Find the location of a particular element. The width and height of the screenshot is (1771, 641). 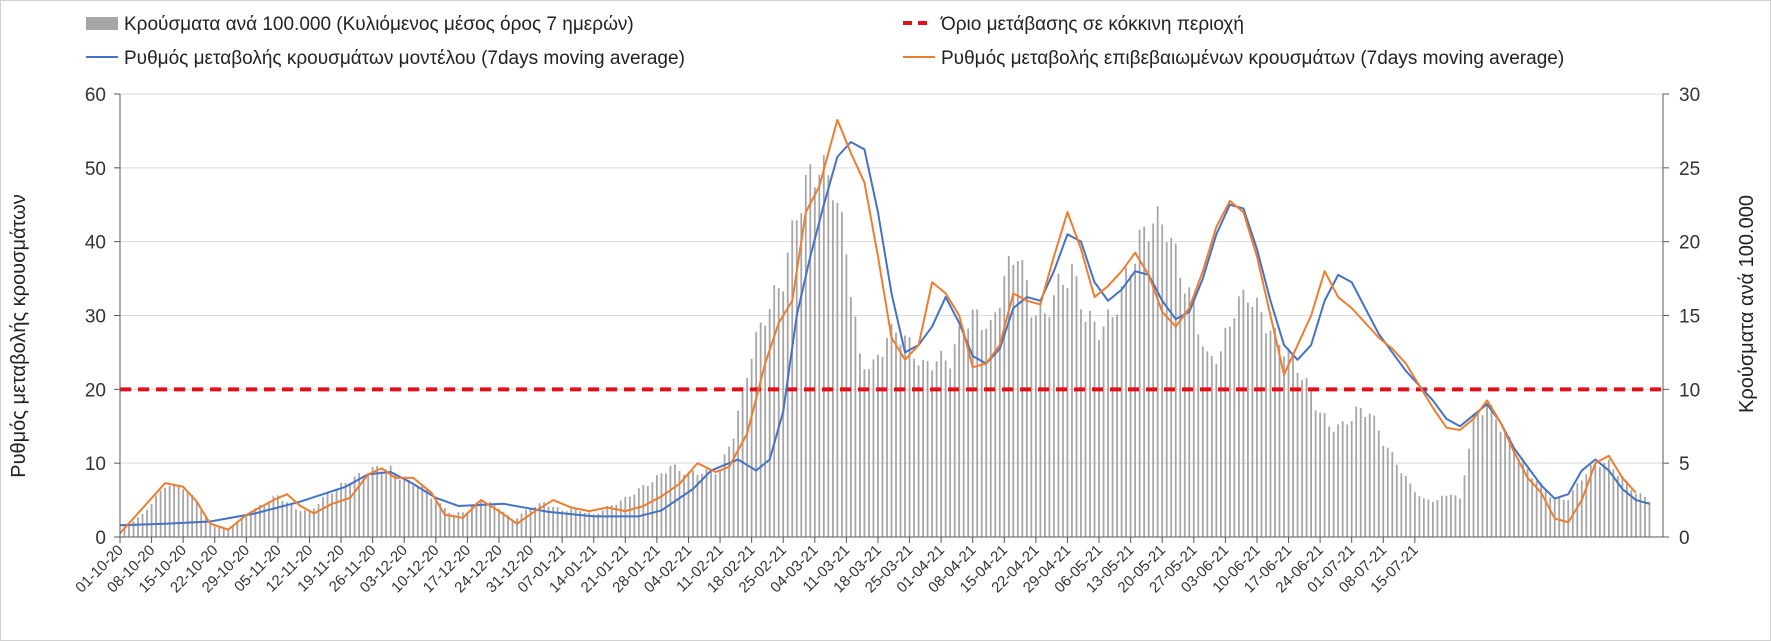

left-axis-title: Ρυθμός μεταβολής κρουσμάτων is located at coordinates (19, 336).